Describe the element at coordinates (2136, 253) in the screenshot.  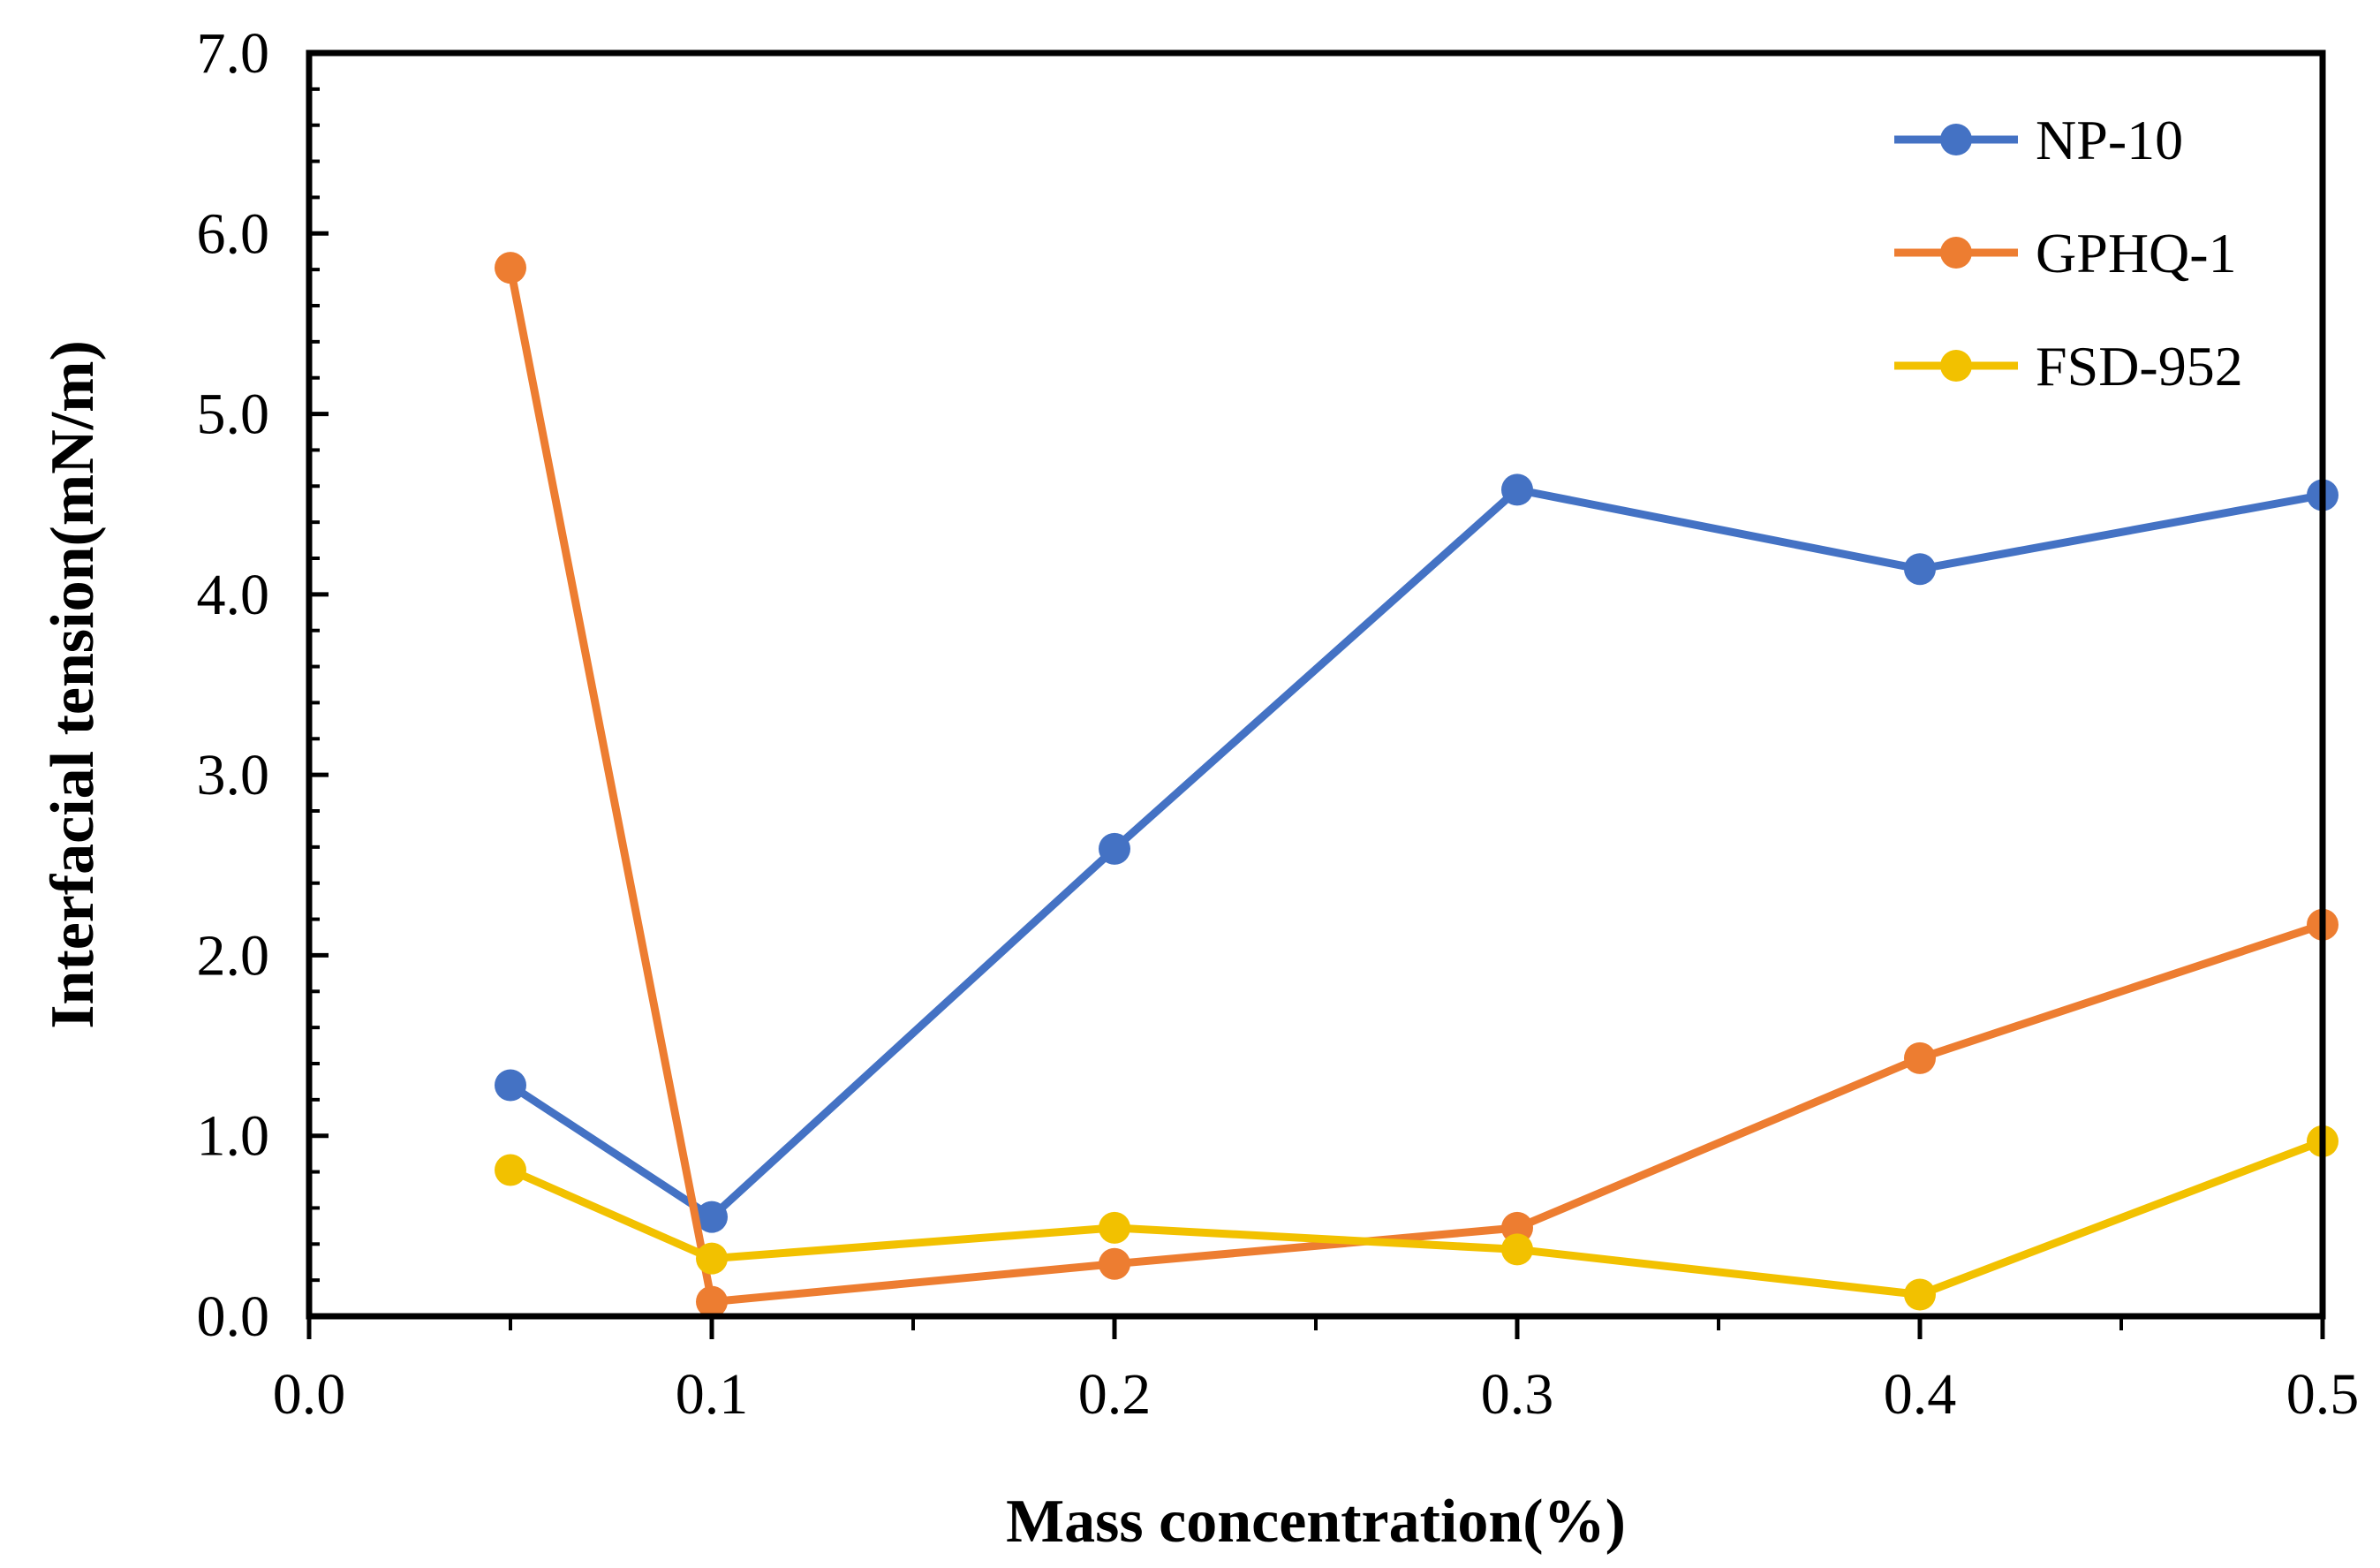
I see `legend-label: GPHQ-1` at that location.